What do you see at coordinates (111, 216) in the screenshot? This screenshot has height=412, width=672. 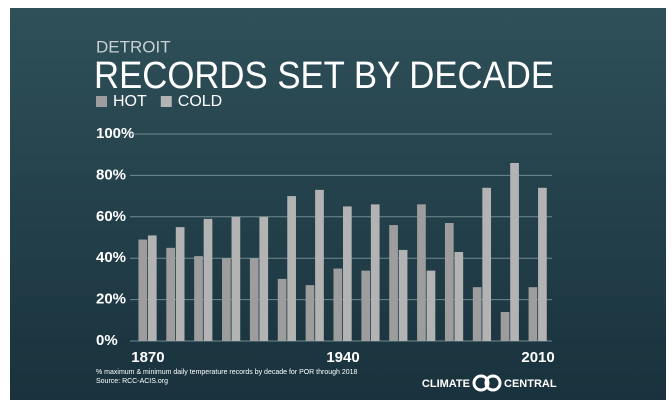 I see `y-tick-label: 60%` at bounding box center [111, 216].